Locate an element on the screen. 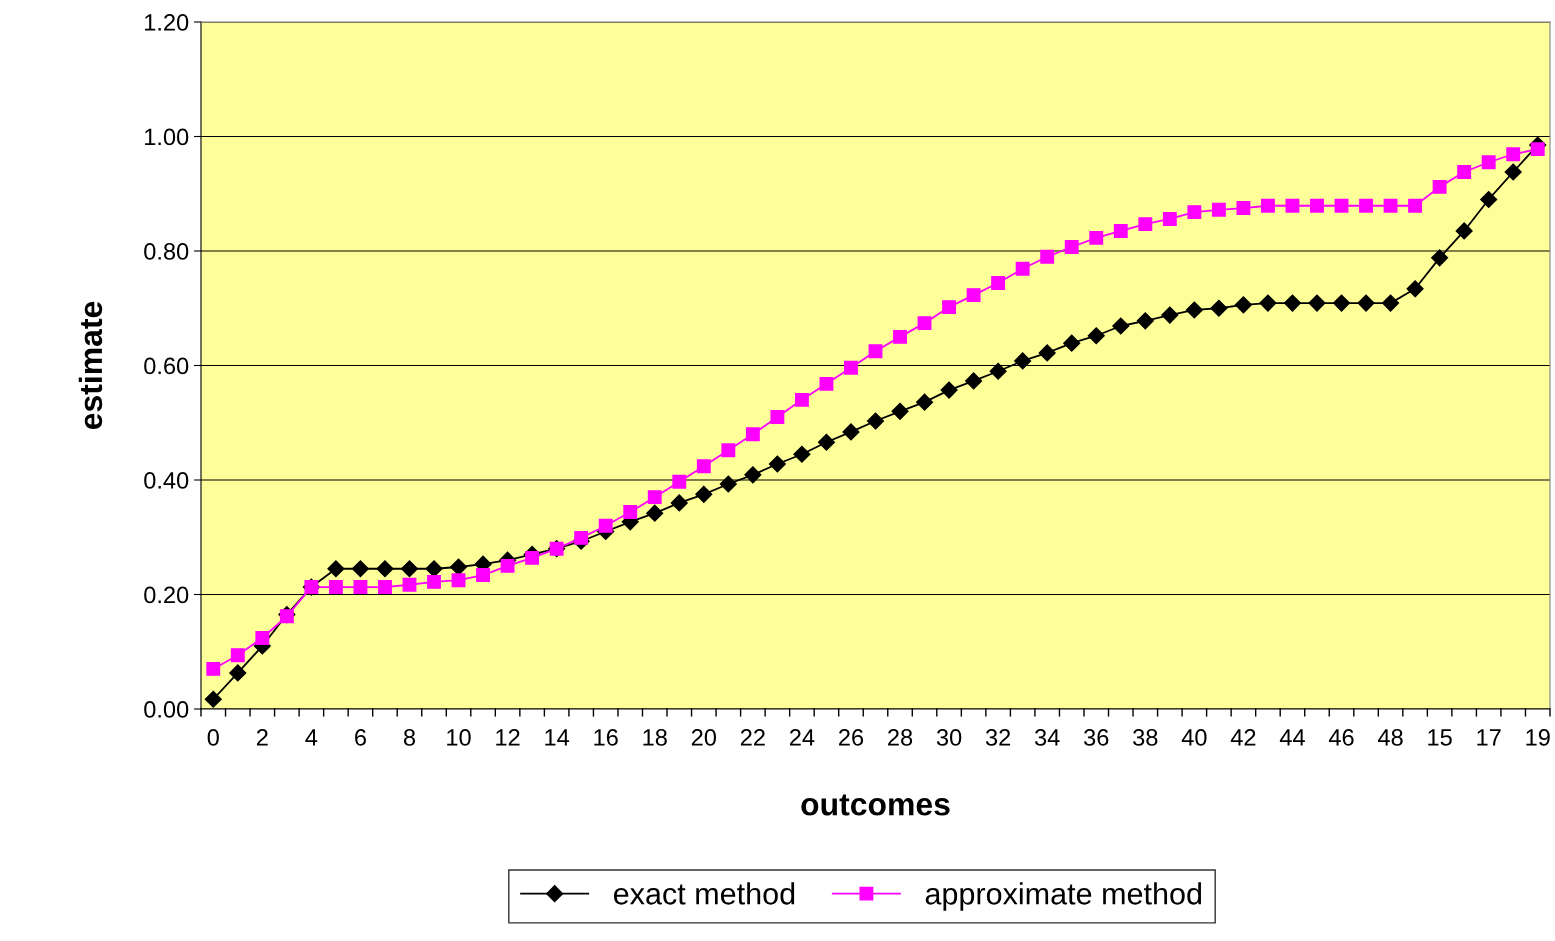 This screenshot has height=941, width=1555. x-tick-label: 32 is located at coordinates (998, 737).